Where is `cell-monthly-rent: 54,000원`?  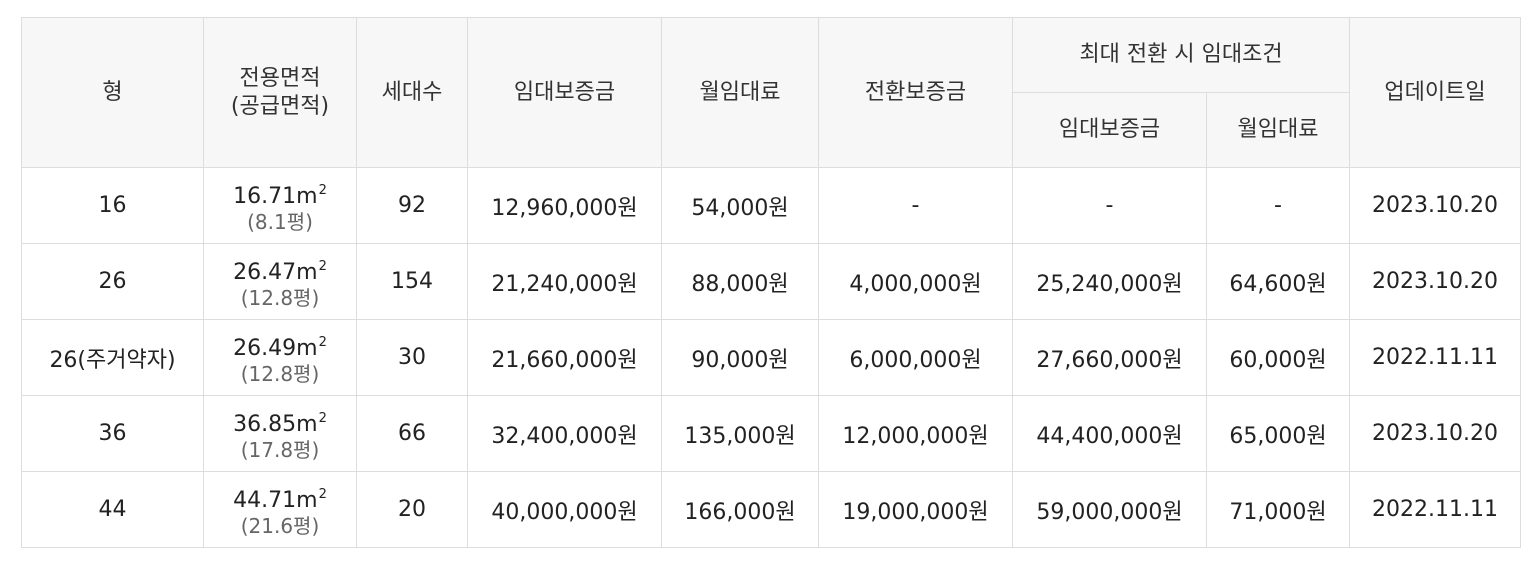
cell-monthly-rent: 54,000원 is located at coordinates (740, 205).